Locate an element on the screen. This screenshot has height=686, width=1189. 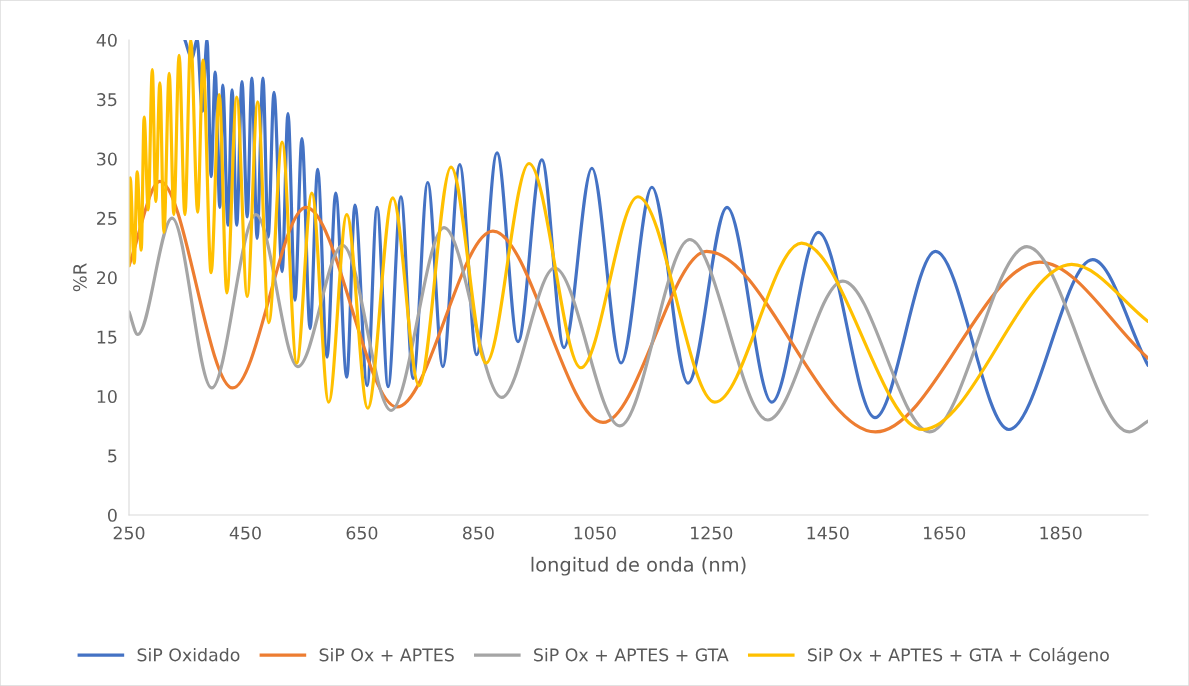
y-tick-label: 15 is located at coordinates (107, 337).